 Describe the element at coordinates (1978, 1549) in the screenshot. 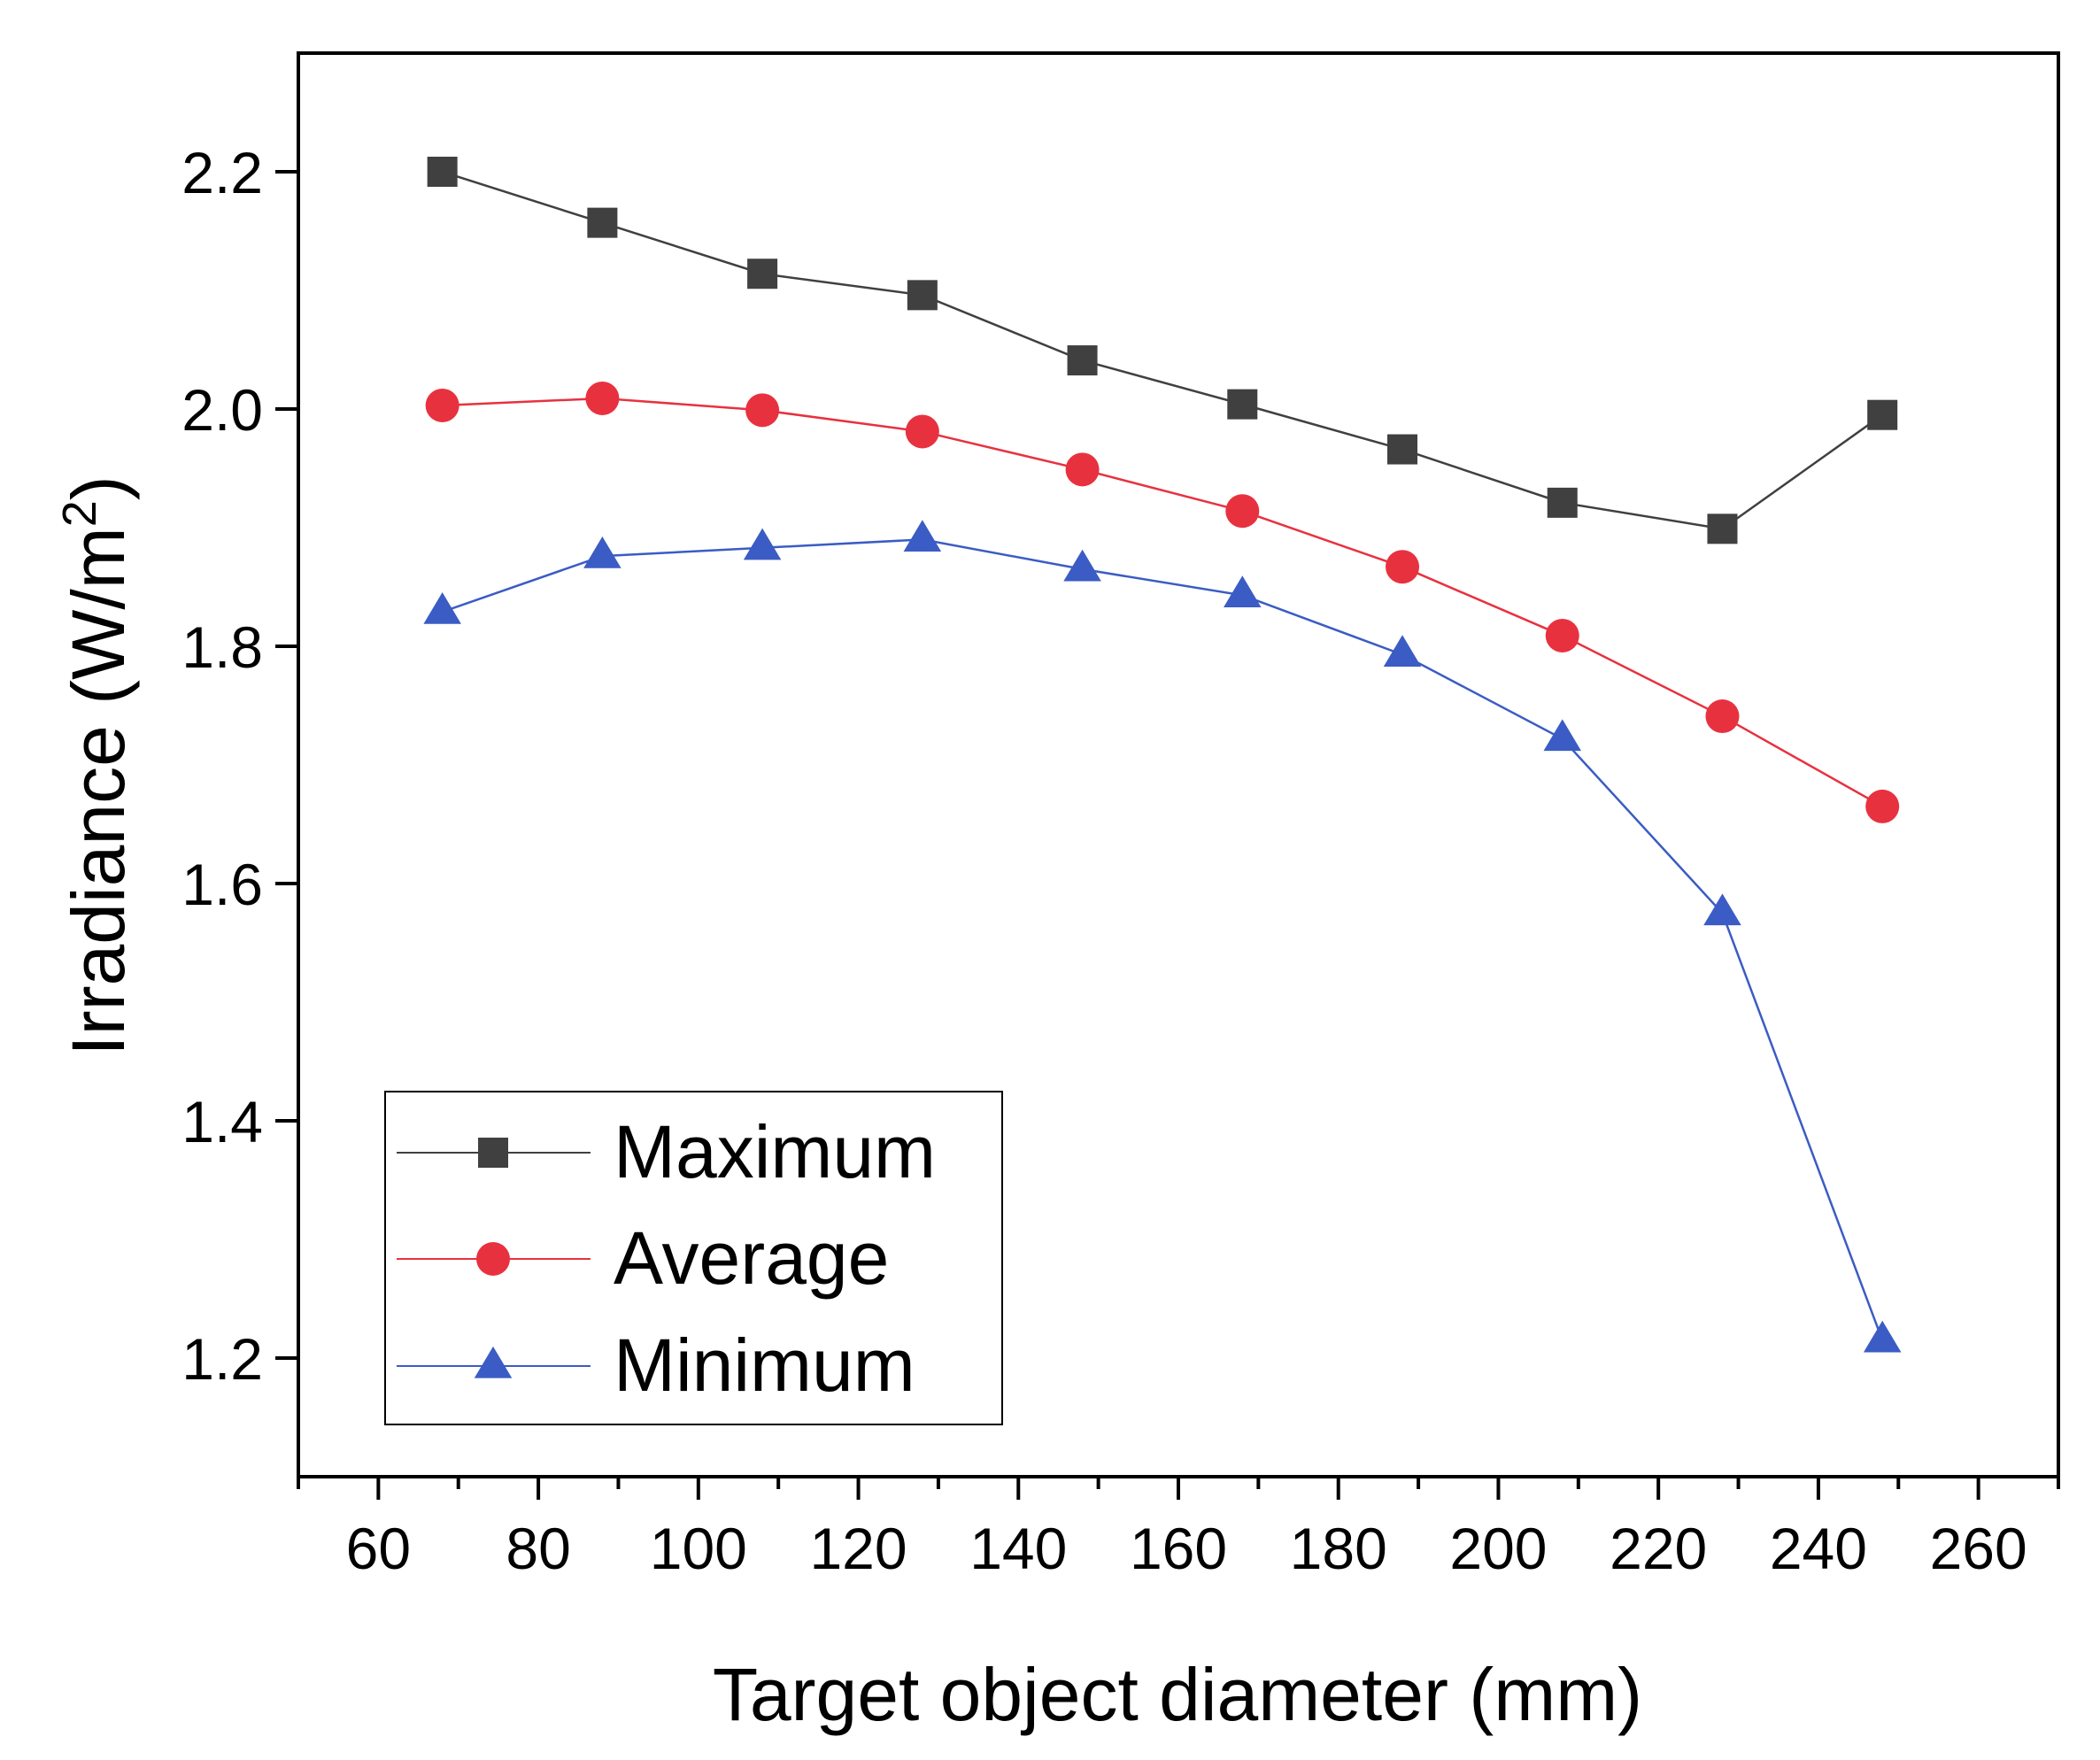

I see `x-tick-label: 260` at that location.